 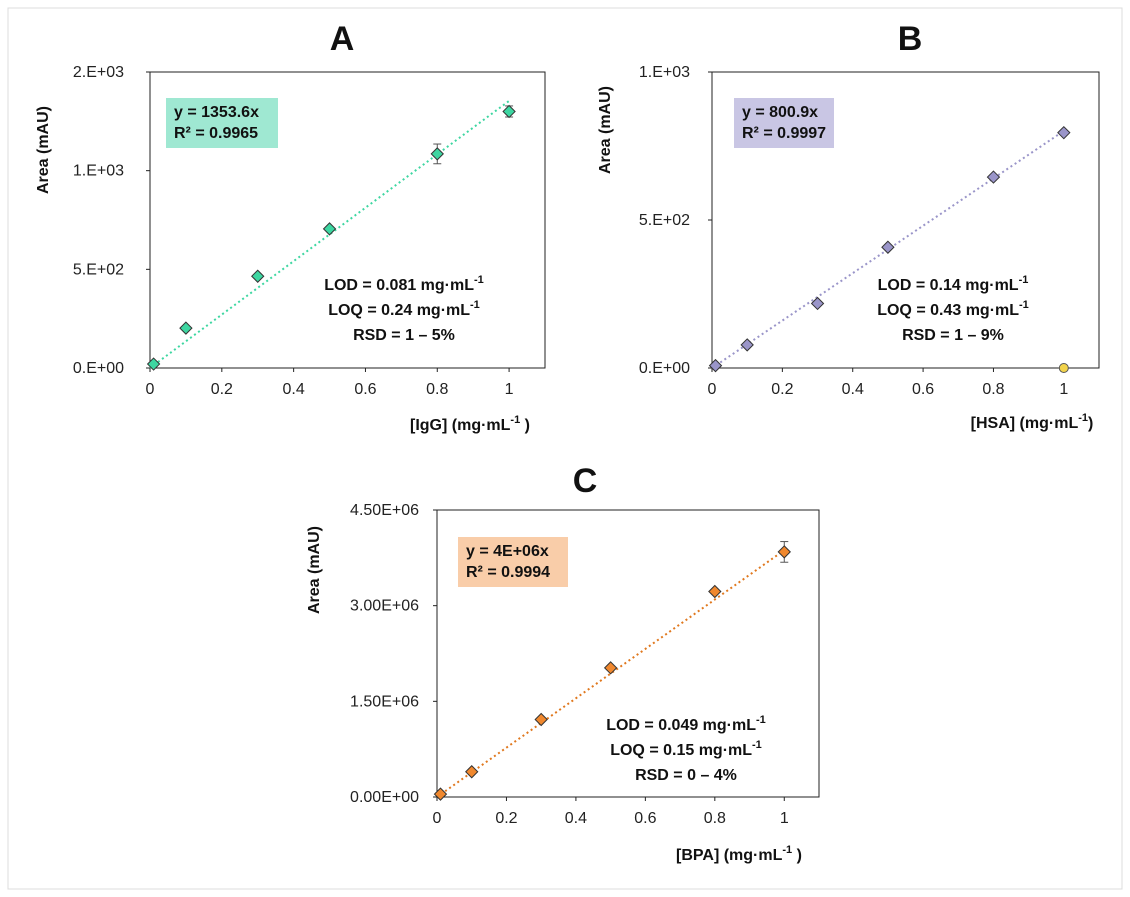 I want to click on y-tick-label: 3.00E+06, so click(x=384, y=606).